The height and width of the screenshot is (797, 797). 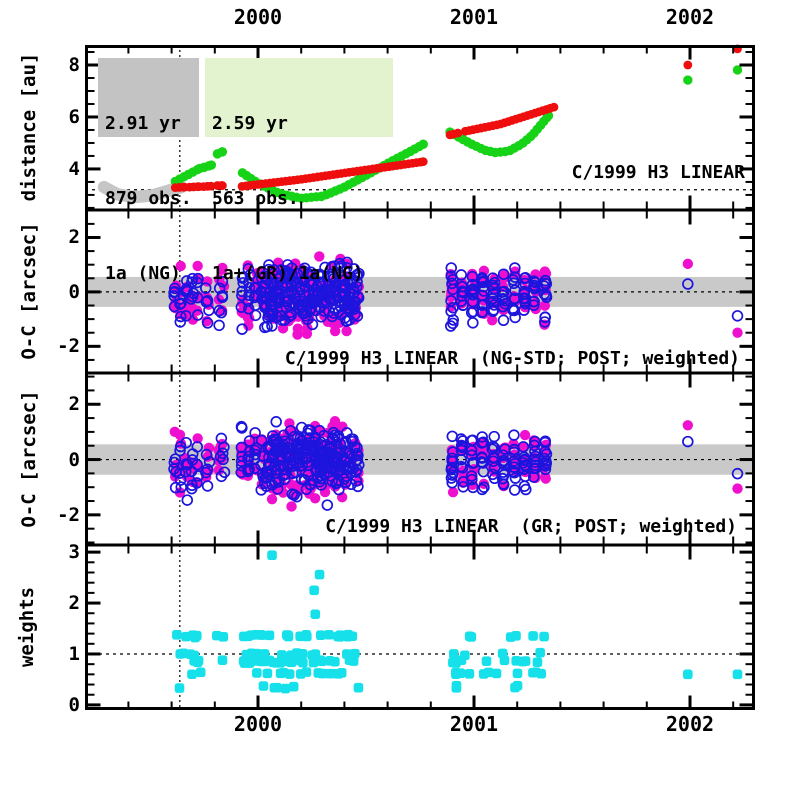 I want to click on panel-oc-gr-title: C/1999 H3 LINEAR (GR; POST; weighted), so click(x=531, y=526).